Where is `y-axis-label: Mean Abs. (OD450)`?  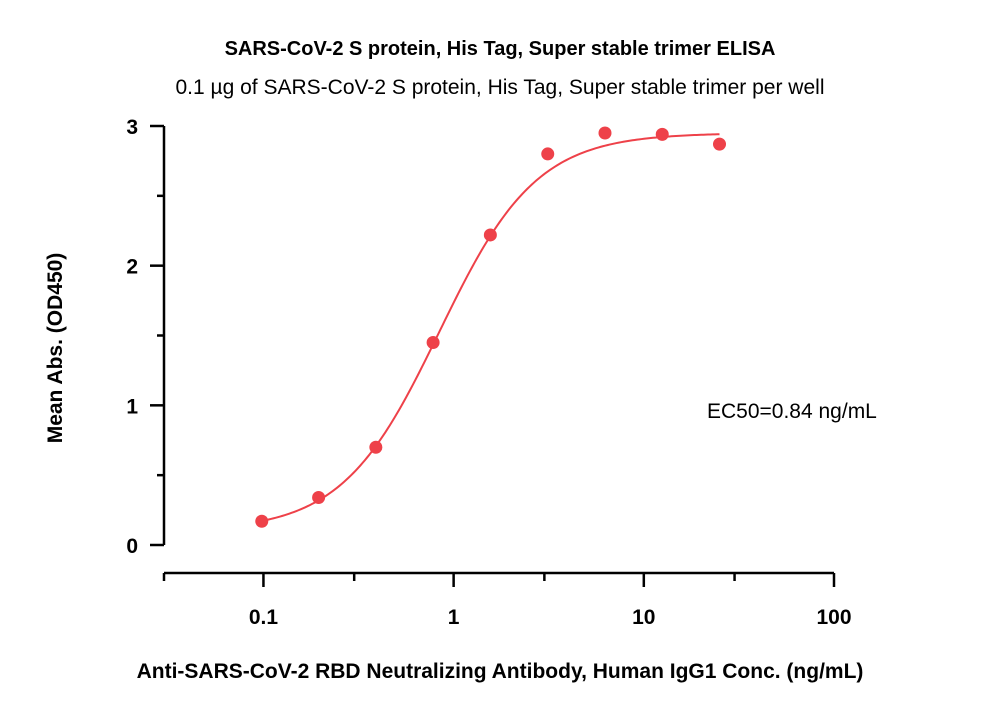 y-axis-label: Mean Abs. (OD450) is located at coordinates (55, 348).